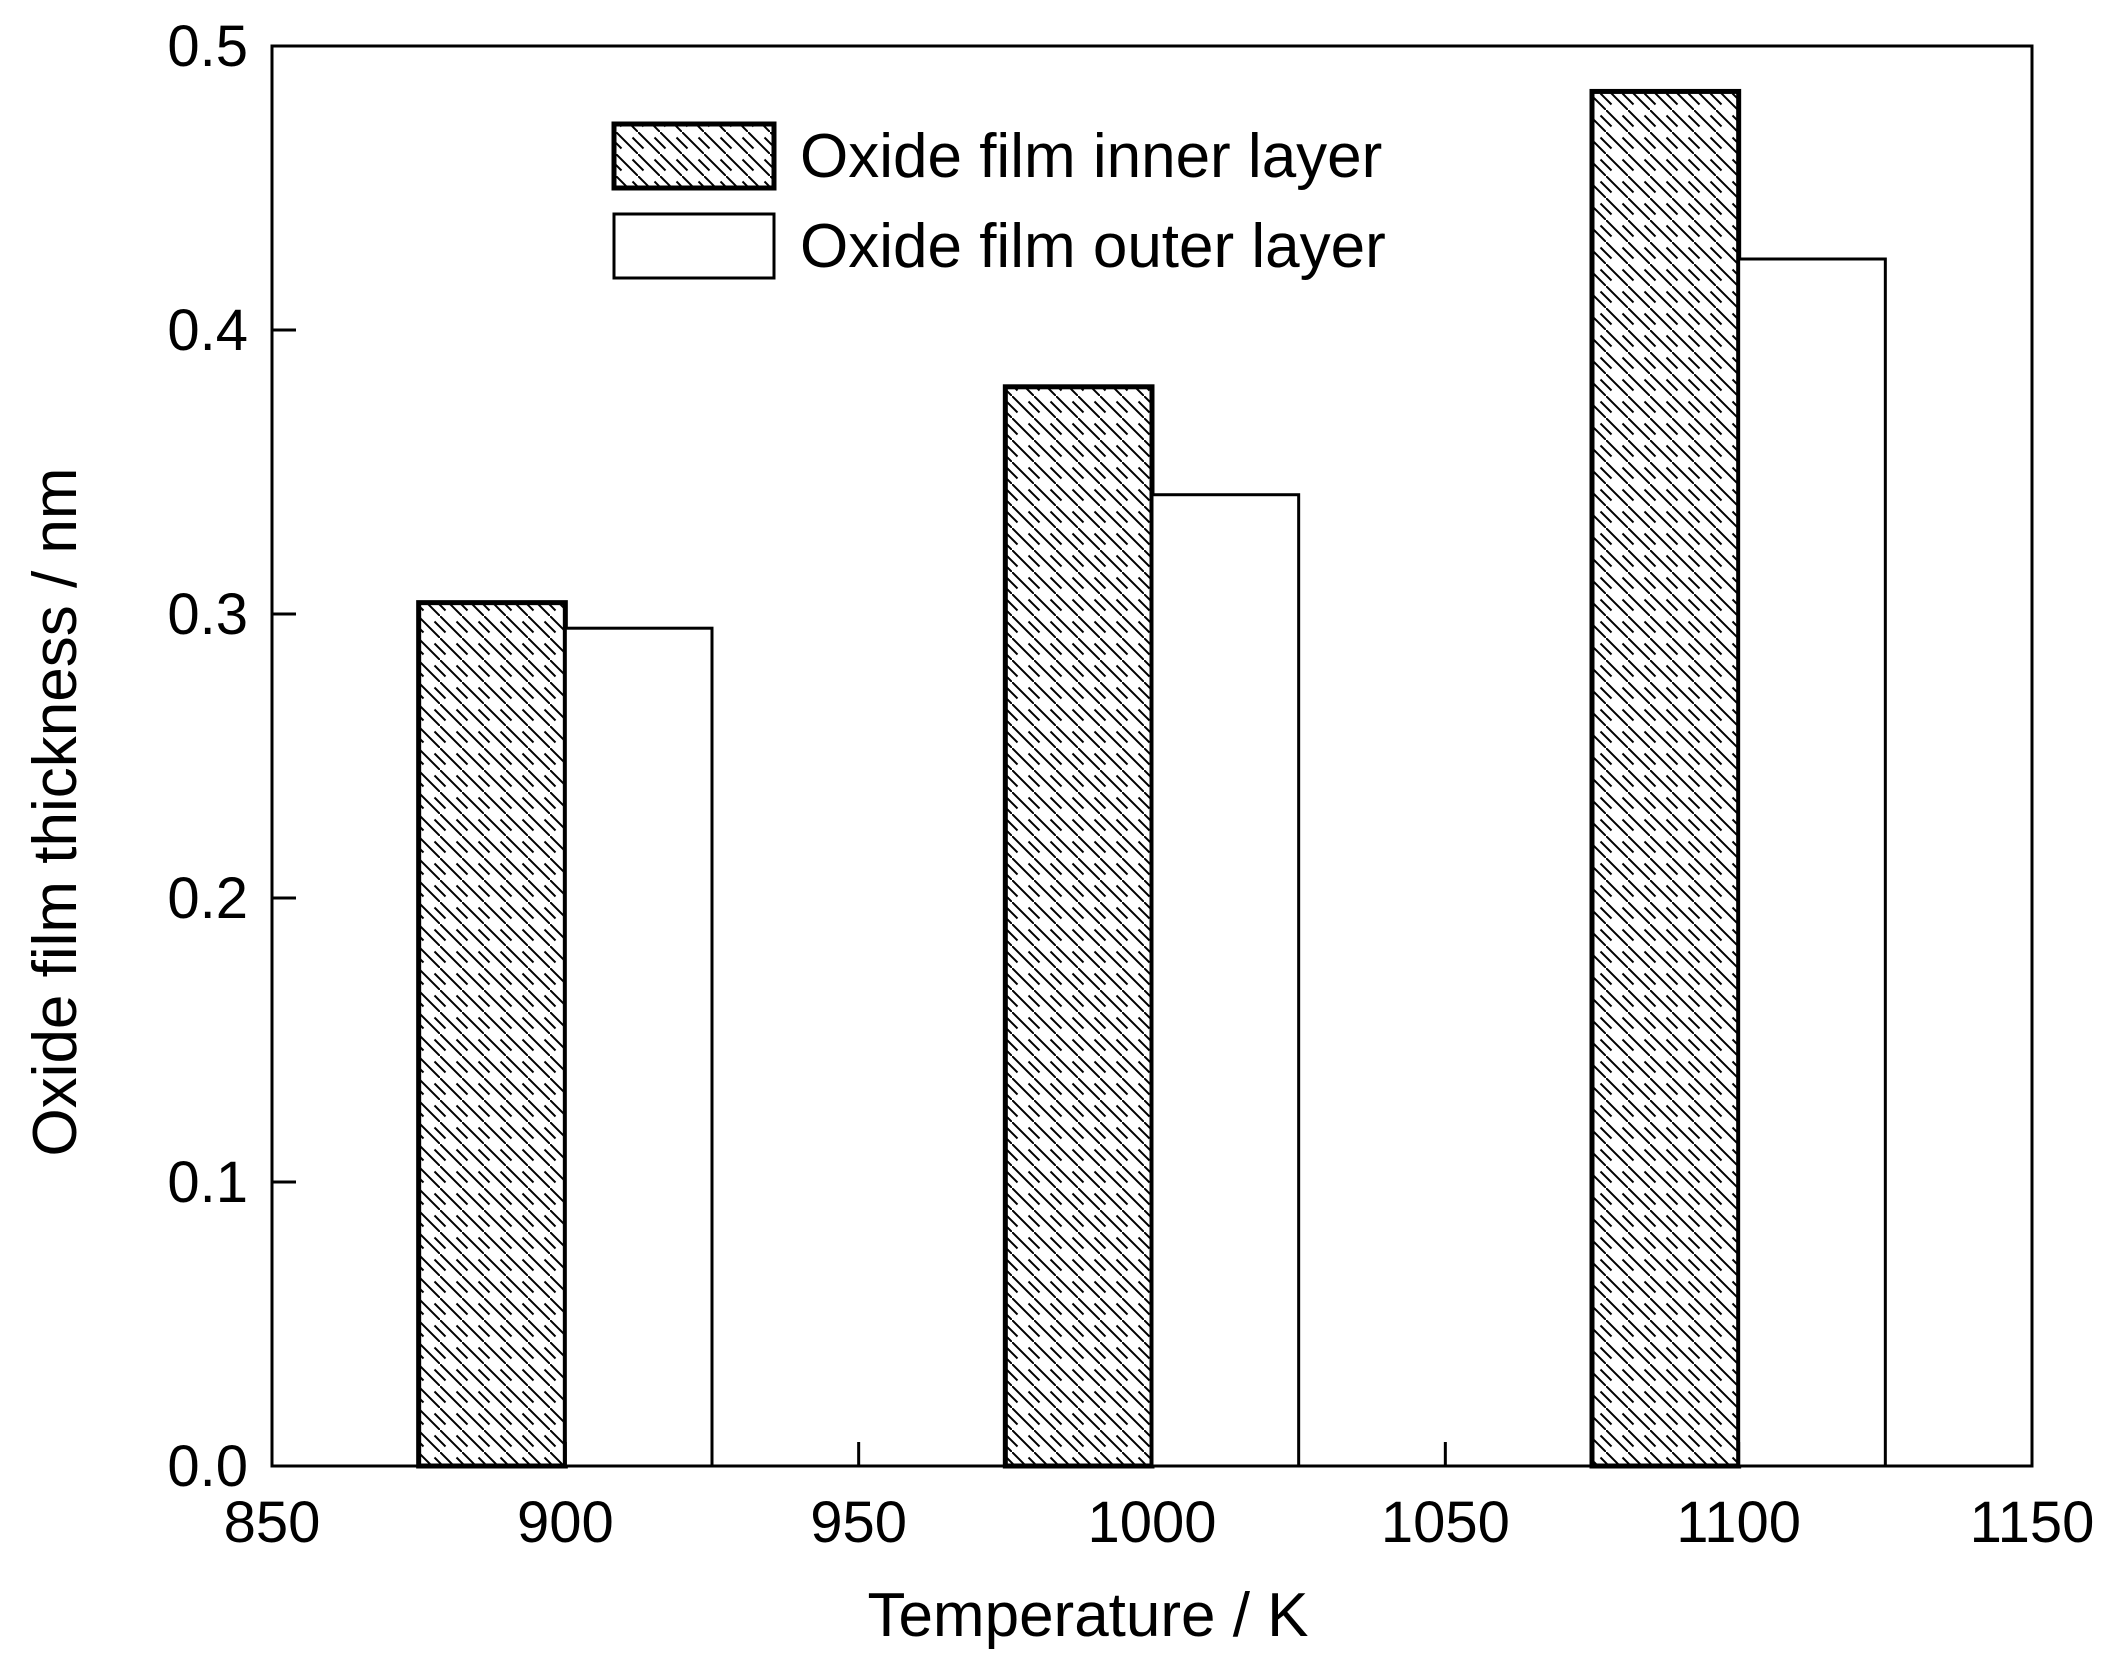 The height and width of the screenshot is (1662, 2116). Describe the element at coordinates (207, 46) in the screenshot. I see `y-tick-label-5: 0.5` at that location.